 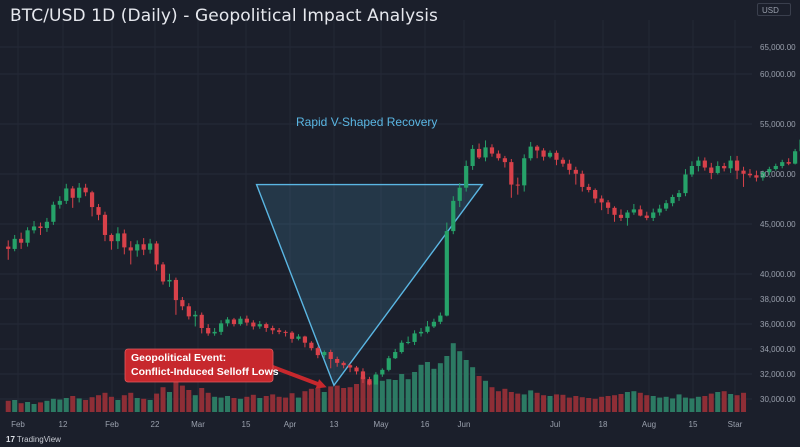 What do you see at coordinates (10, 439) in the screenshot?
I see `tradingview-logo-icon: 17` at bounding box center [10, 439].